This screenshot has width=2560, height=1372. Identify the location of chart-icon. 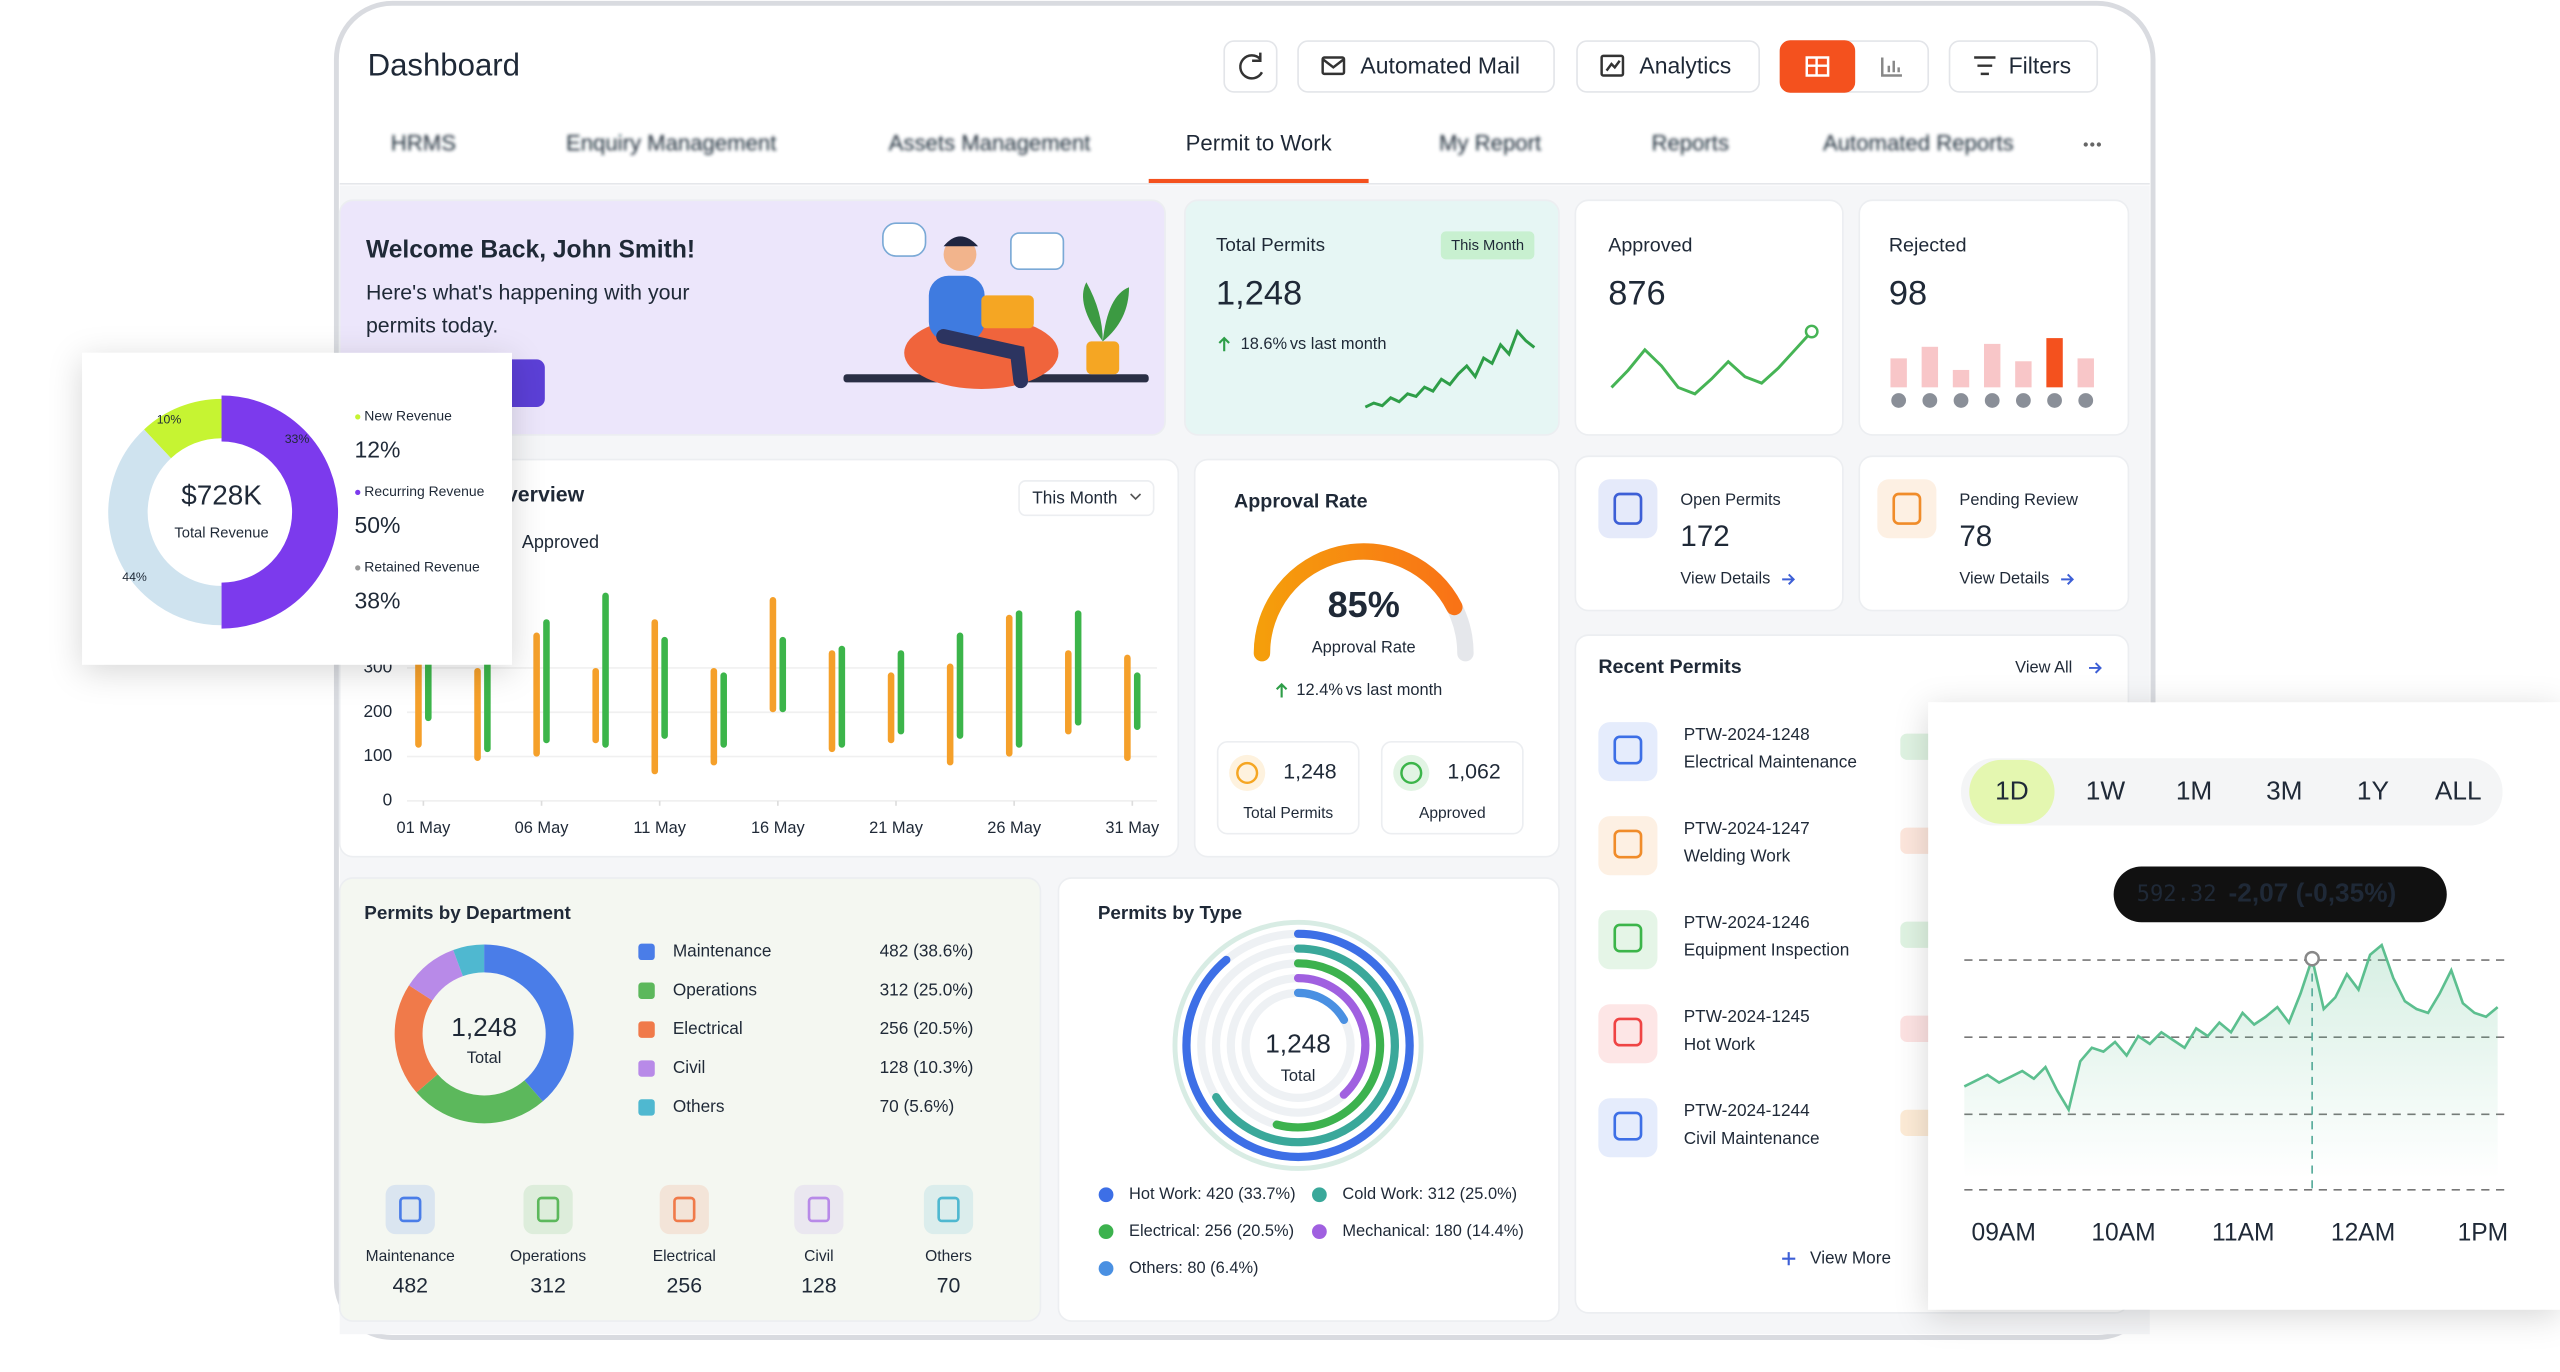
(1891, 67).